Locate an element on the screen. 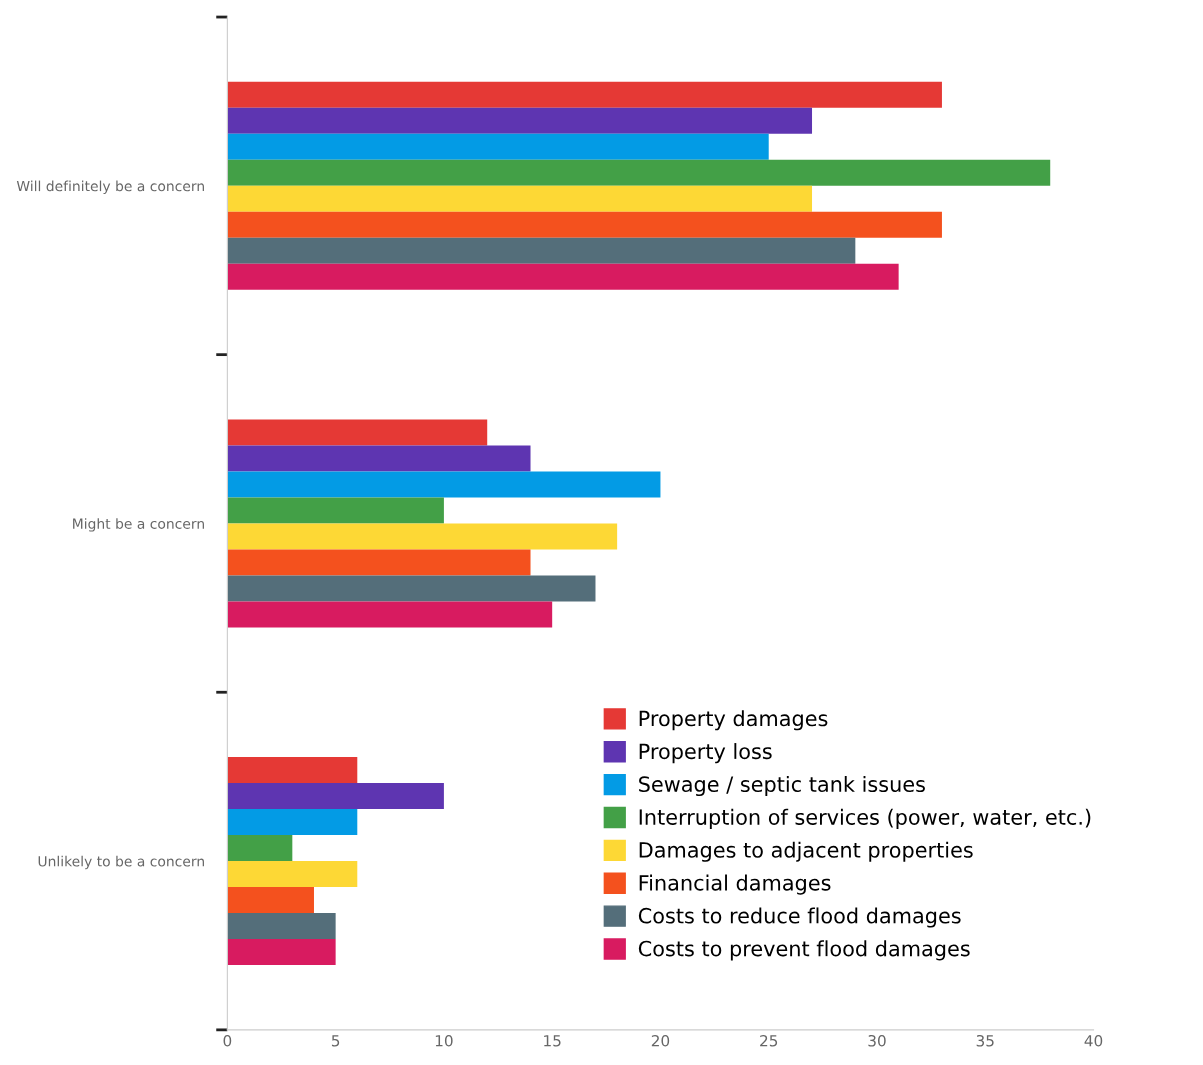 The height and width of the screenshot is (1065, 1203). x-tick-label: 40 is located at coordinates (1093, 1040).